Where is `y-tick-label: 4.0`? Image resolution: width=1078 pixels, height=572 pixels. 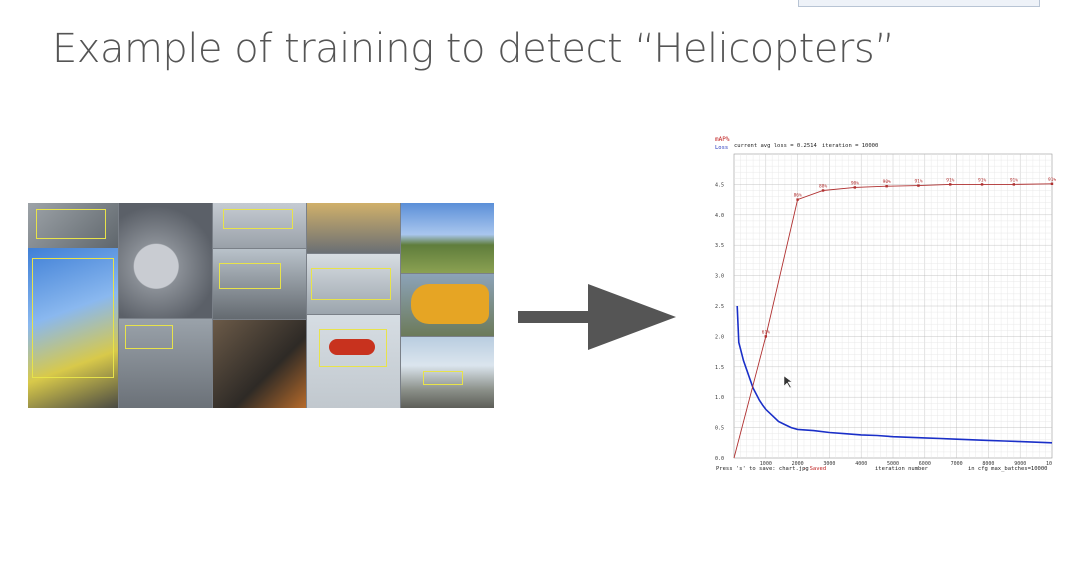
y-tick-label: 4.0 is located at coordinates (719, 216).